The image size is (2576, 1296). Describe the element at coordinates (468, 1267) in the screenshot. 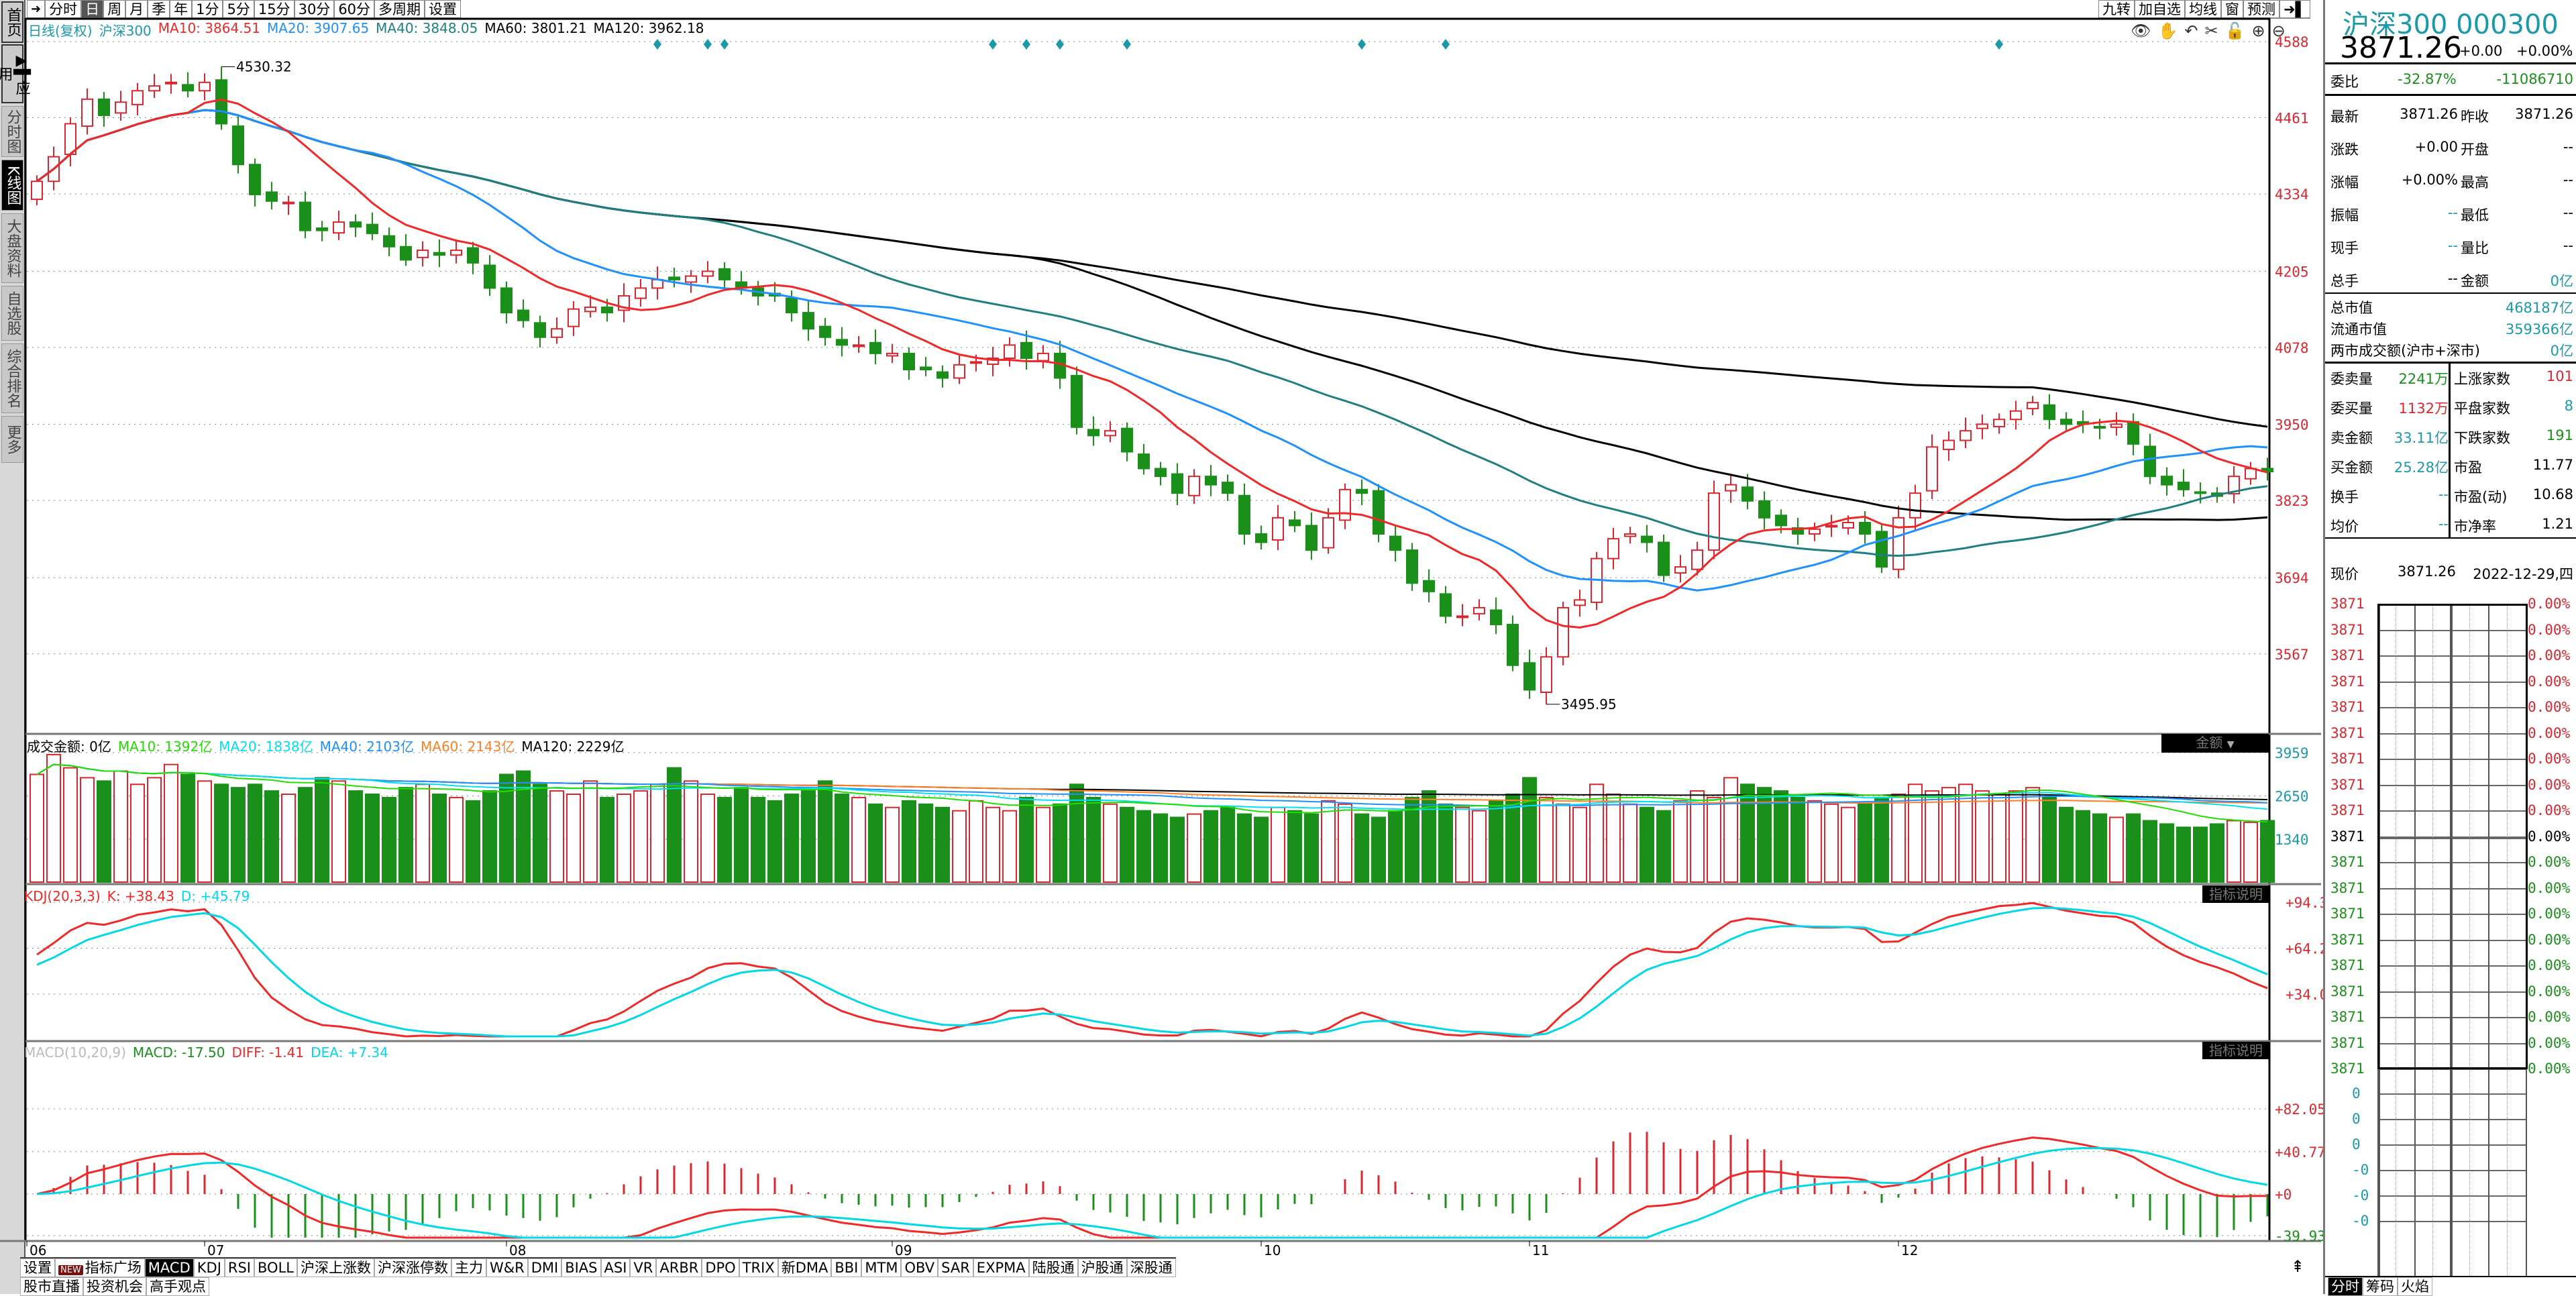

I see `indicator-tab: 主力` at that location.